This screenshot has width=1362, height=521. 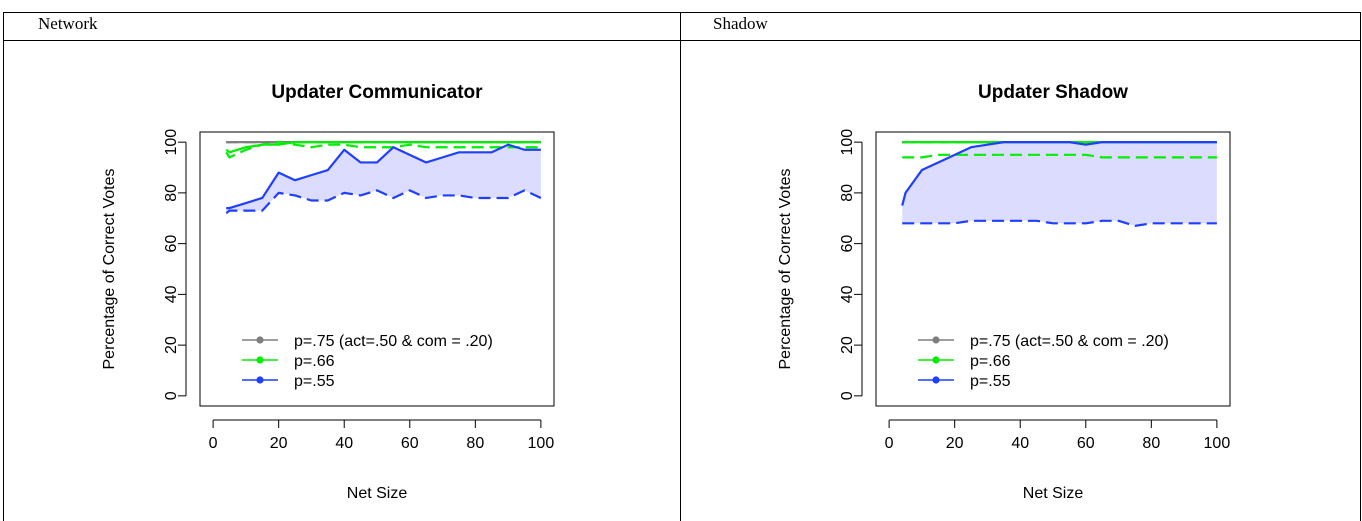 What do you see at coordinates (682, 40) in the screenshot?
I see `table-header-border` at bounding box center [682, 40].